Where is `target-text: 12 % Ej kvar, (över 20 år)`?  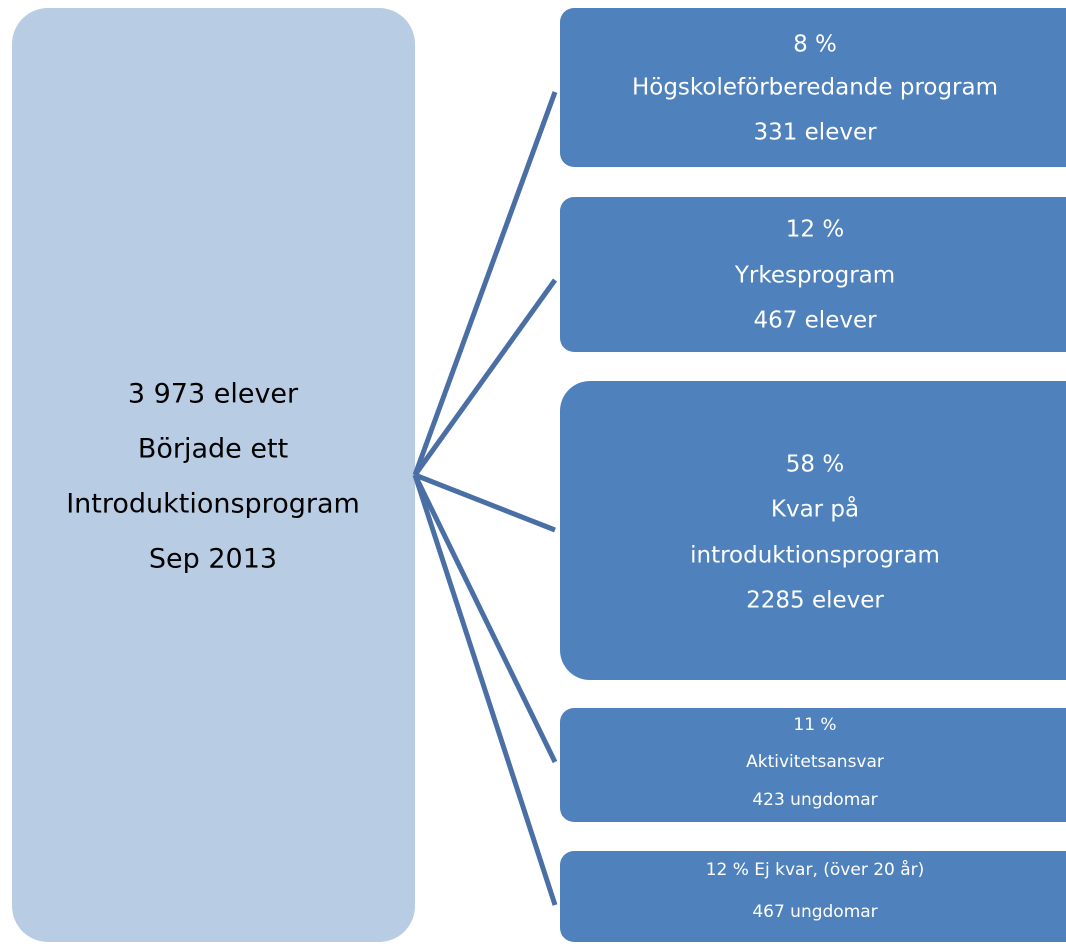
target-text: 12 % Ej kvar, (över 20 år) is located at coordinates (815, 869).